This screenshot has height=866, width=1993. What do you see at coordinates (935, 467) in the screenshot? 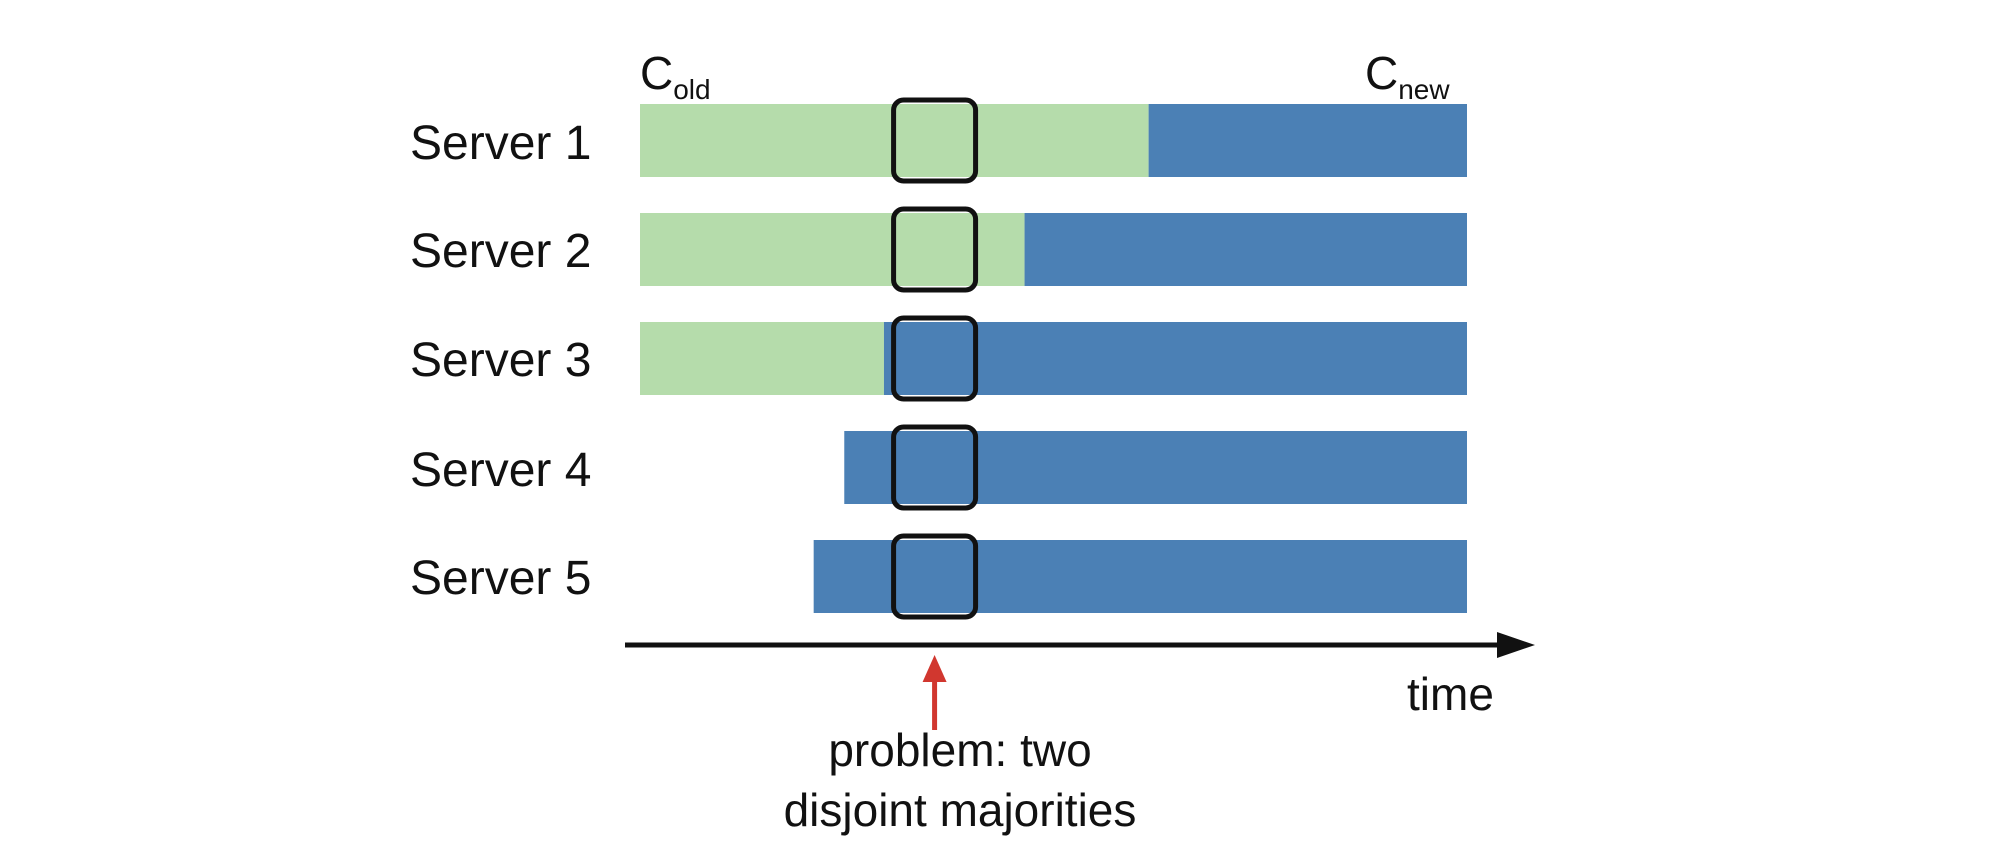
I see `server-4-problem-box` at bounding box center [935, 467].